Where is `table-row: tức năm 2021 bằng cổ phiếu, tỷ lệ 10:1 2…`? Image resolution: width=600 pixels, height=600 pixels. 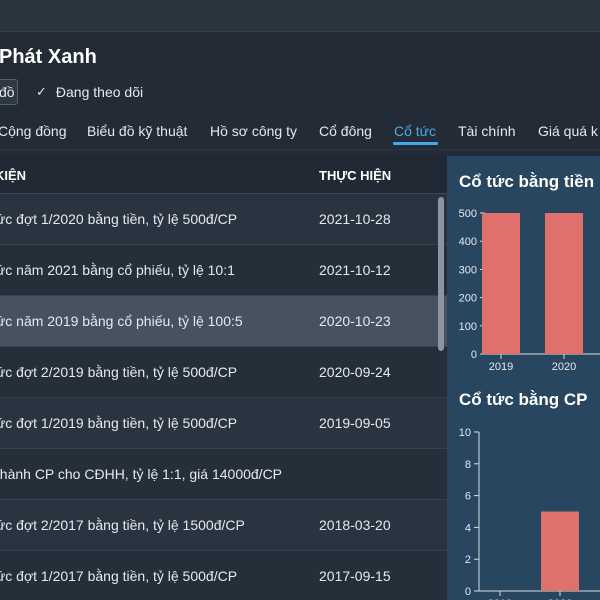 table-row: tức năm 2021 bằng cổ phiếu, tỷ lệ 10:1 2… is located at coordinates (223, 270).